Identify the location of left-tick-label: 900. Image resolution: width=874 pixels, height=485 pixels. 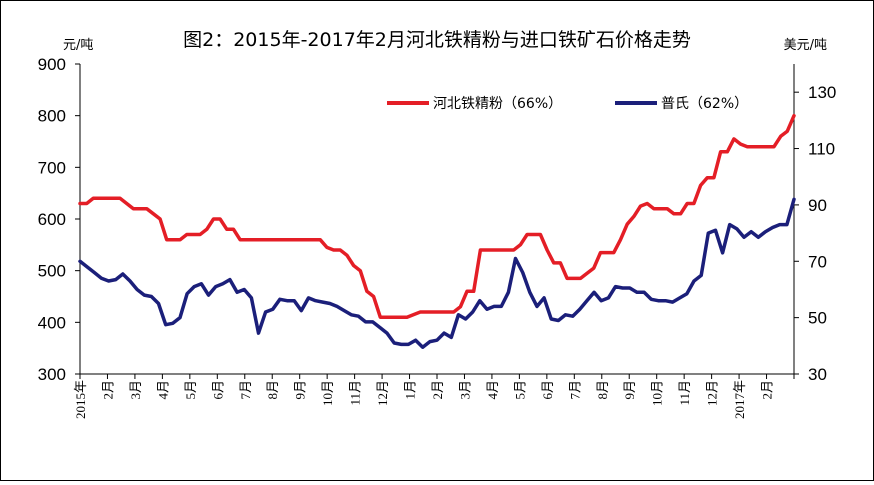
(52, 64).